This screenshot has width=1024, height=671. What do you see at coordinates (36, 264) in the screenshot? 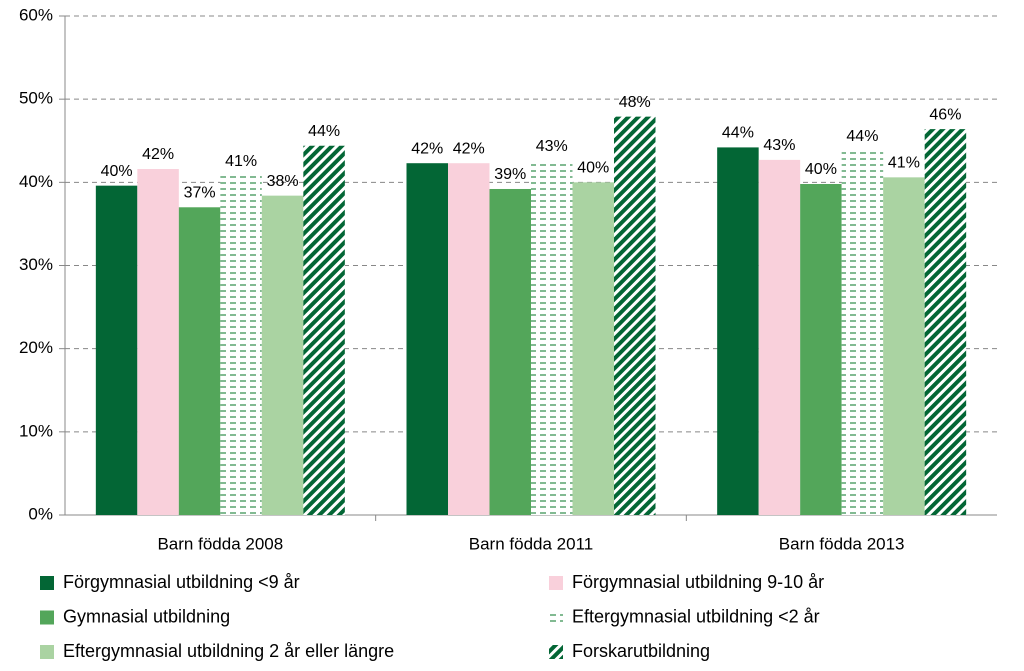
I see `y-tick-label: 30%` at bounding box center [36, 264].